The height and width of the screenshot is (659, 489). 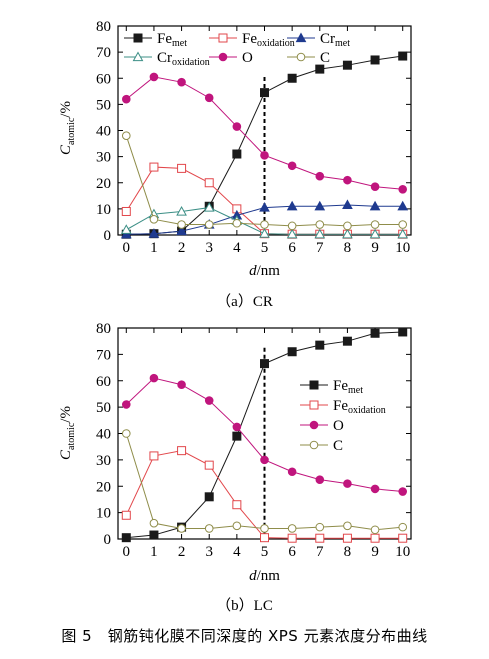 I want to click on series-fe_oxidation, so click(x=264, y=494).